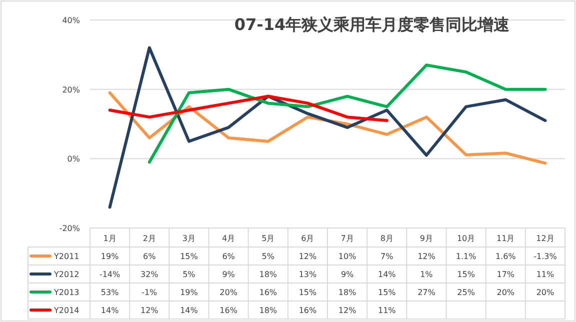 The width and height of the screenshot is (576, 322). I want to click on legend-label: Y2013, so click(66, 292).